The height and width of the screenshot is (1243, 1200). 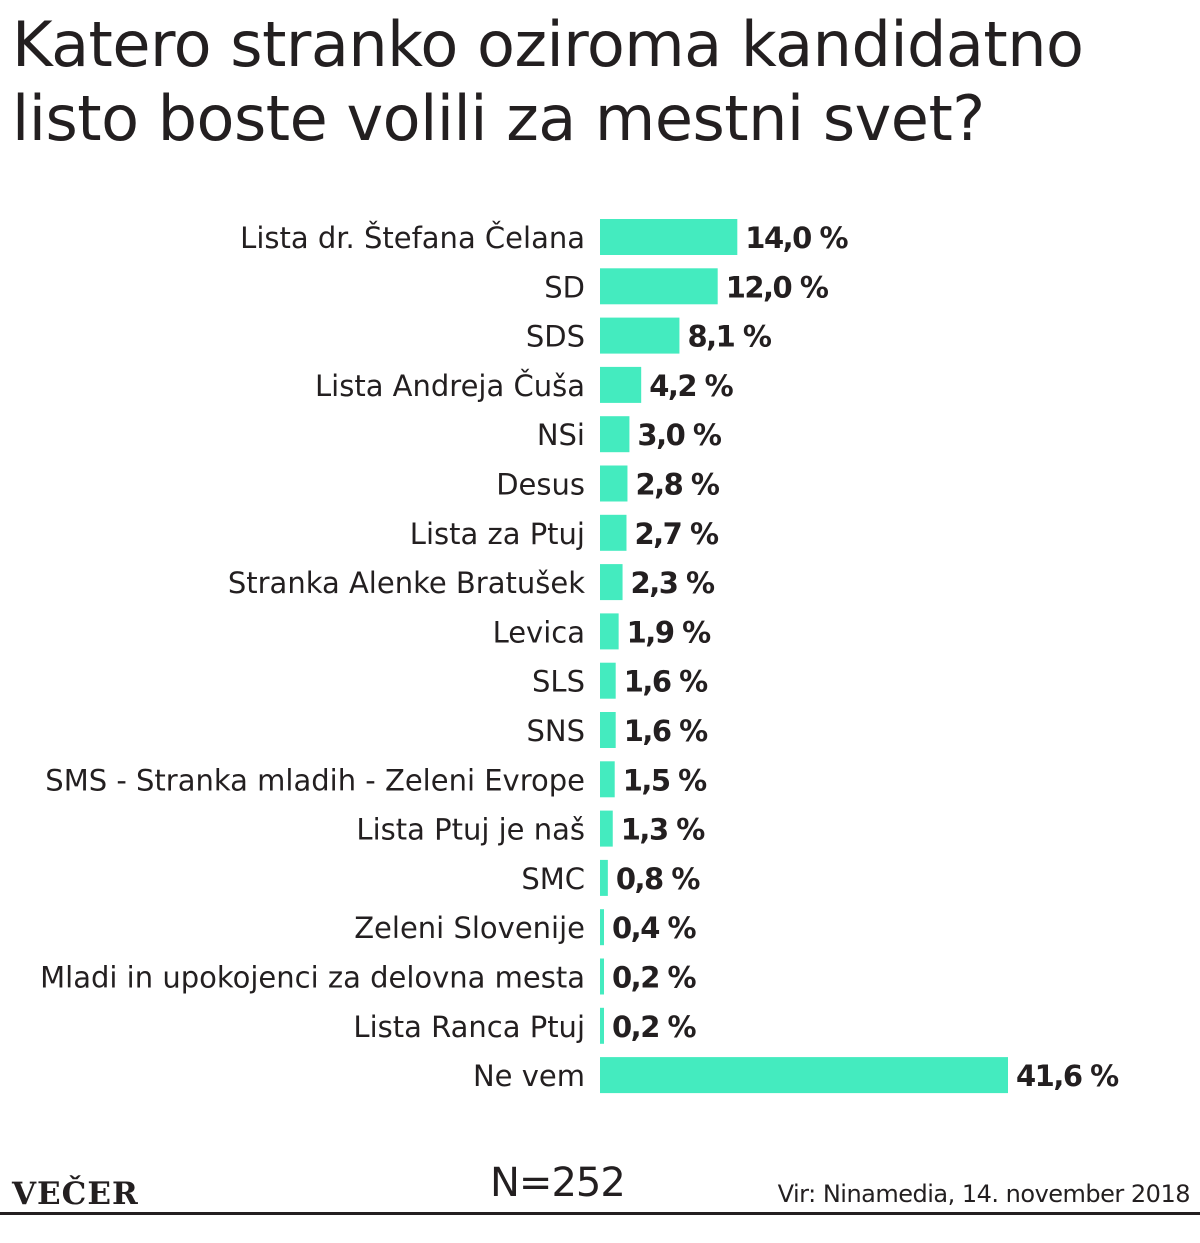 I want to click on value-label: 14,0 %, so click(x=796, y=238).